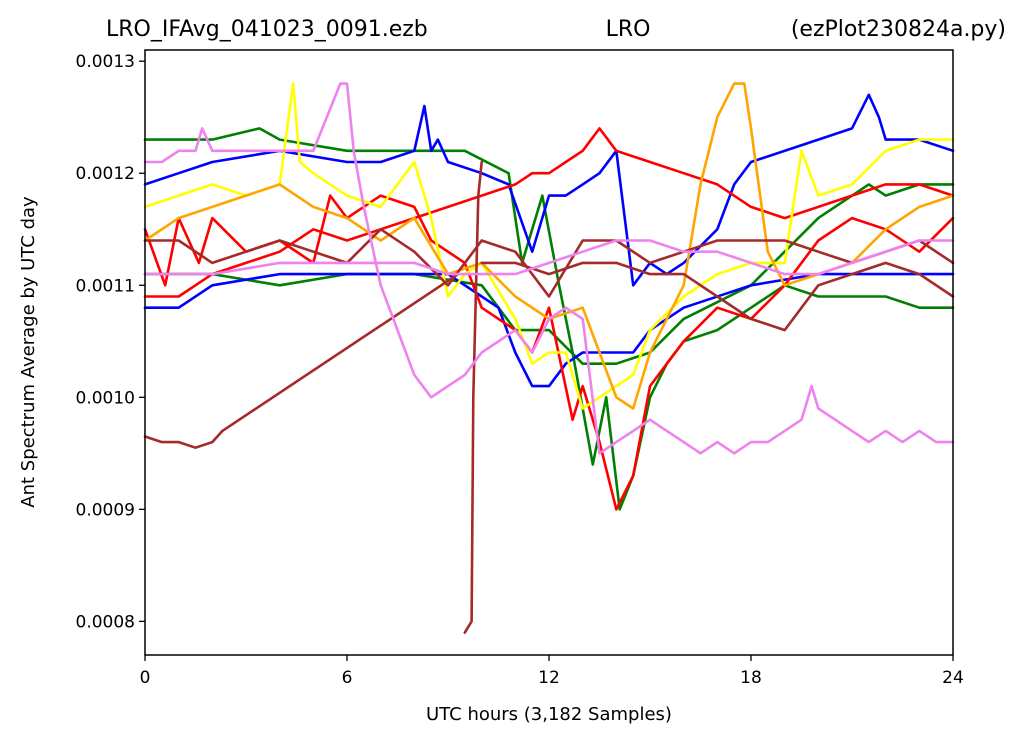 Image resolution: width=1024 pixels, height=741 pixels. Describe the element at coordinates (105, 174) in the screenshot. I see `y-tick-label: 0.0012` at that location.